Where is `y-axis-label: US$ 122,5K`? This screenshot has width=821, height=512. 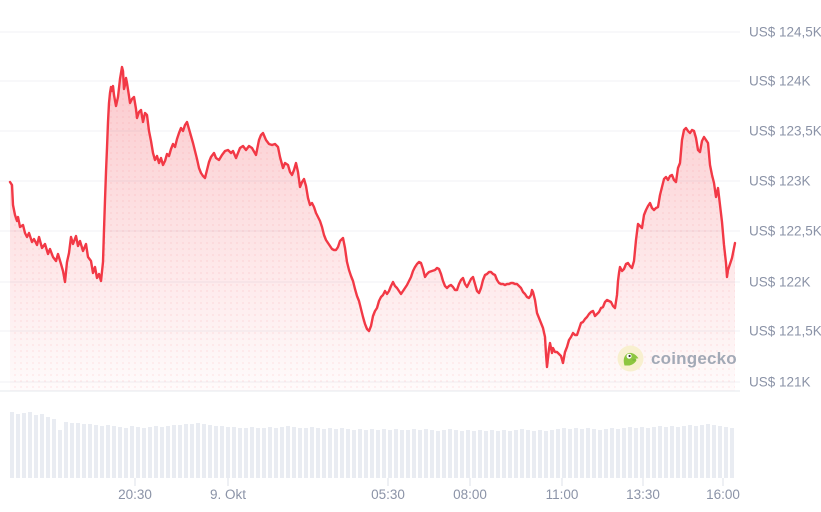
y-axis-label: US$ 122,5K is located at coordinates (785, 231).